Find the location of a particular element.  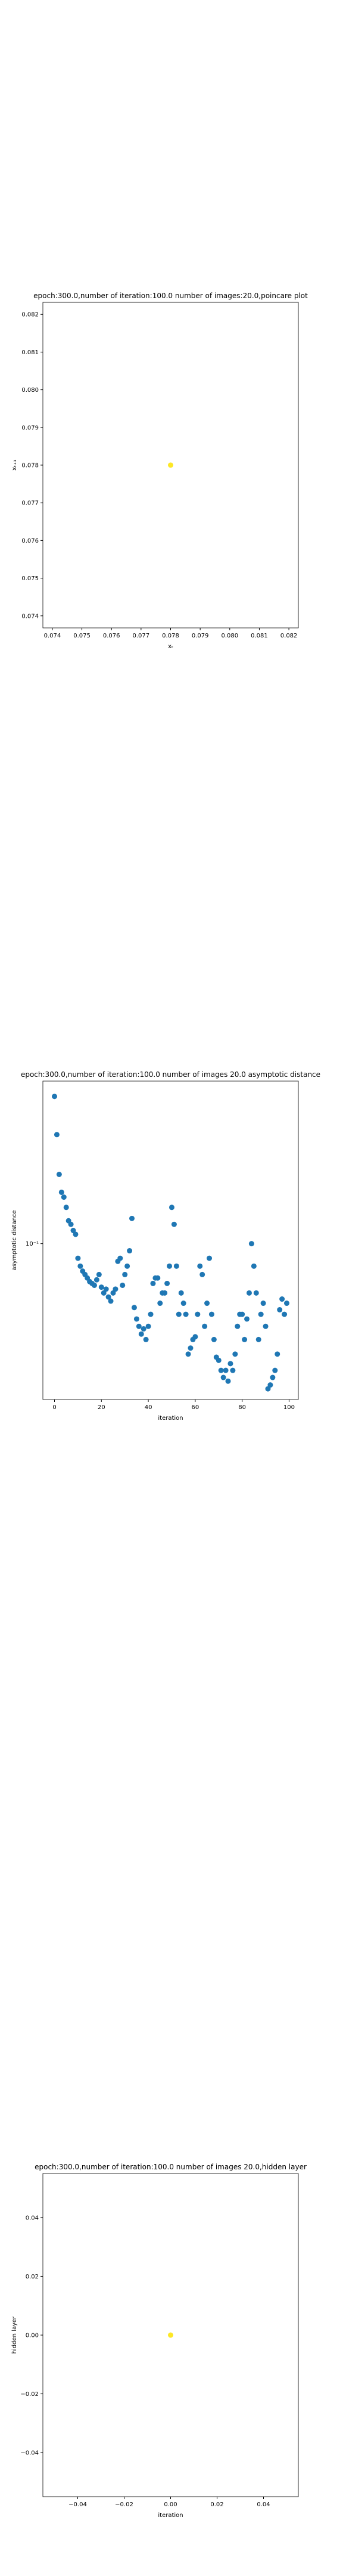

y-tick-label: 0.075 is located at coordinates (30, 578).